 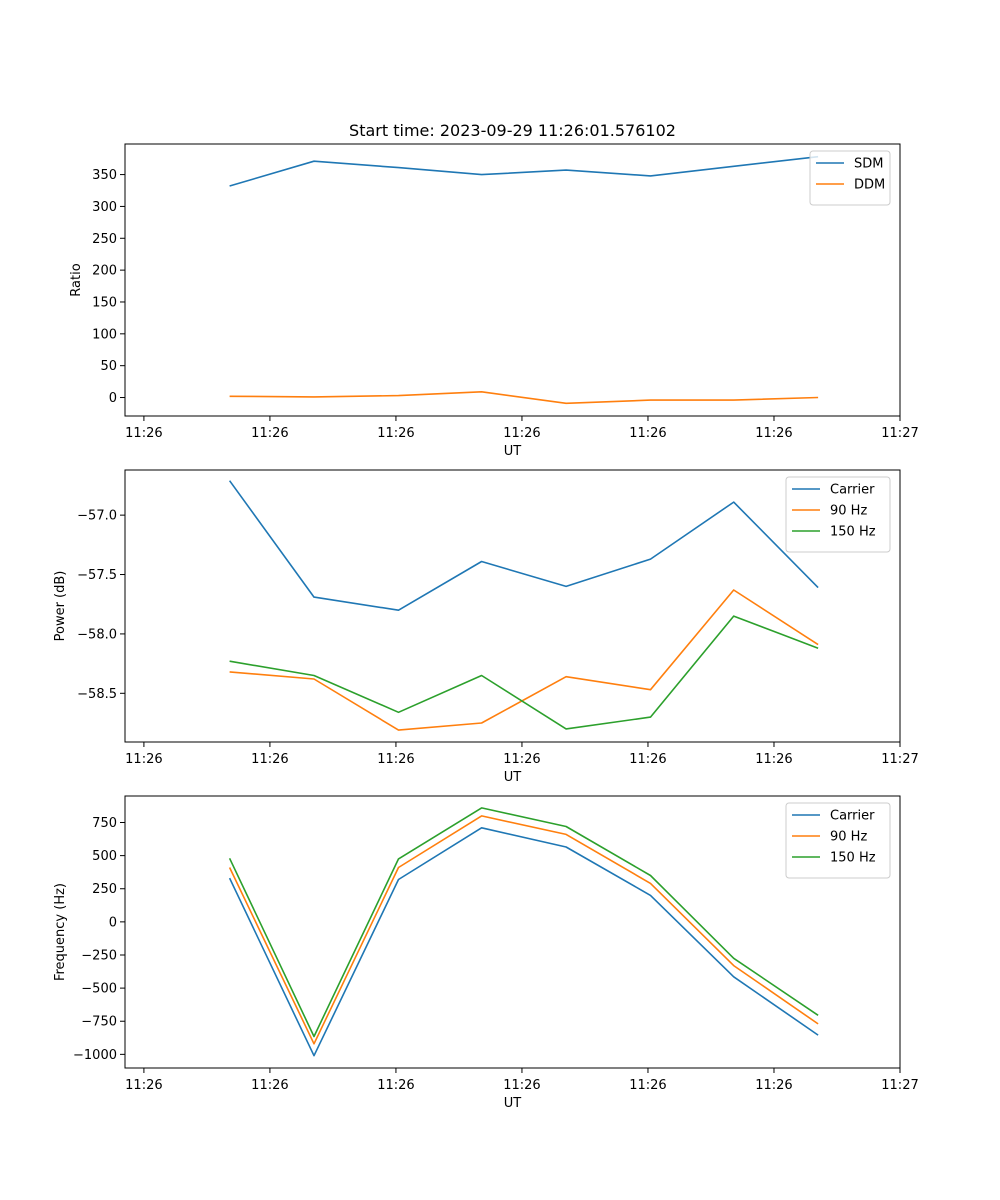 What do you see at coordinates (97, 575) in the screenshot?
I see `y-tick-label: −57.5` at bounding box center [97, 575].